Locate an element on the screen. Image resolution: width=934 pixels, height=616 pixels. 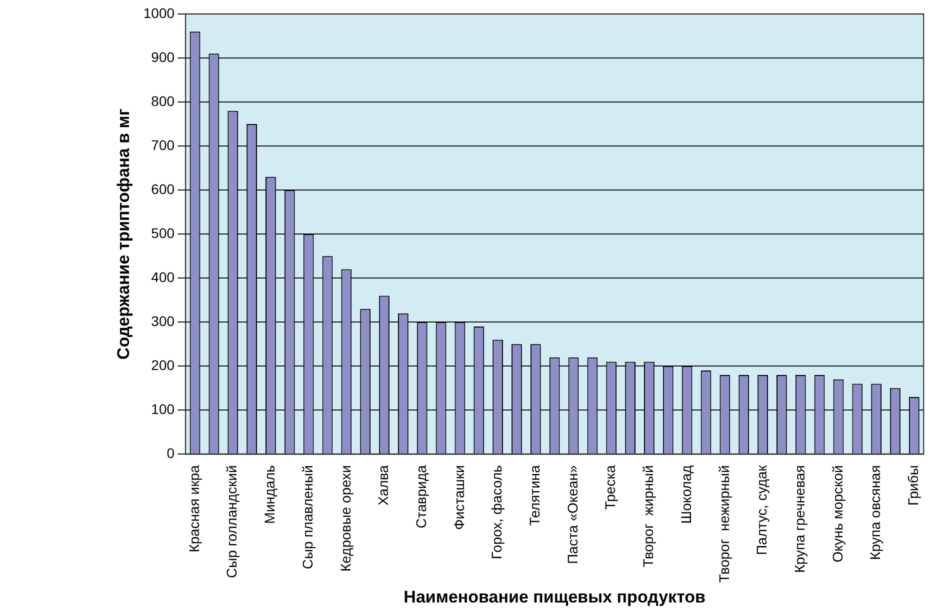
y-tick-label: 200 is located at coordinates (163, 365).